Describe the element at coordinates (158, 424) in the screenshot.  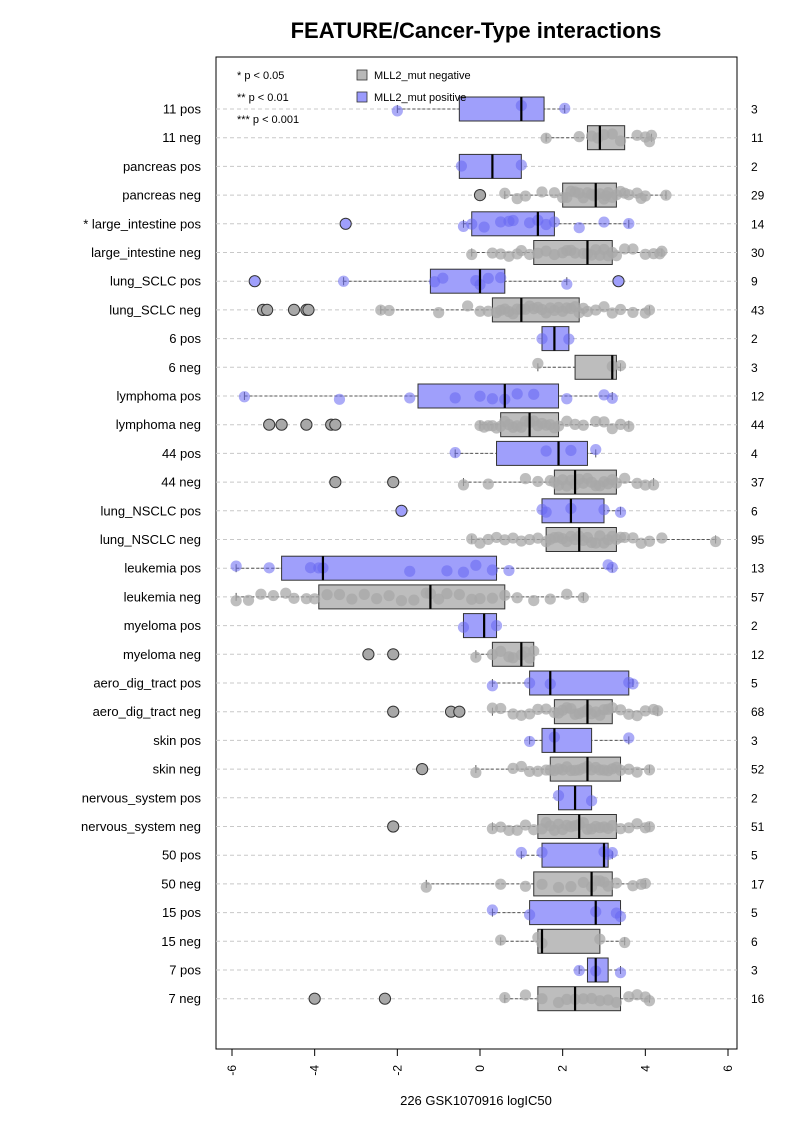
I see `row-label: lymphoma neg` at that location.